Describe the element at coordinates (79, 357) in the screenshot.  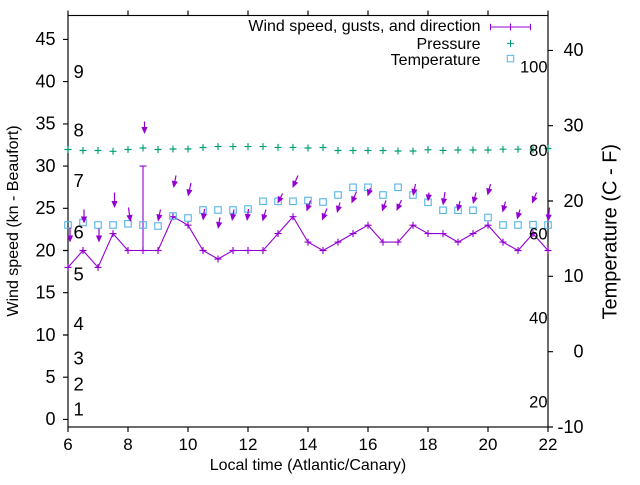
I see `svg-text: 3` at that location.